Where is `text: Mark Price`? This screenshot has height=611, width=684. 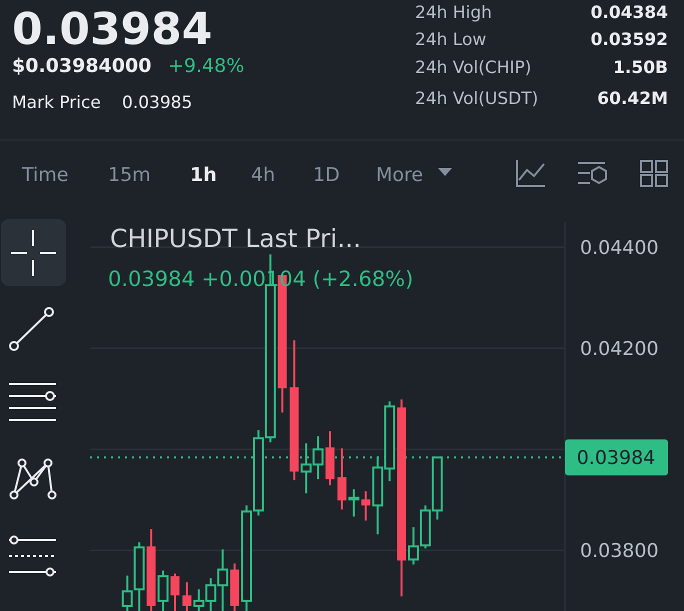 text: Mark Price is located at coordinates (56, 103).